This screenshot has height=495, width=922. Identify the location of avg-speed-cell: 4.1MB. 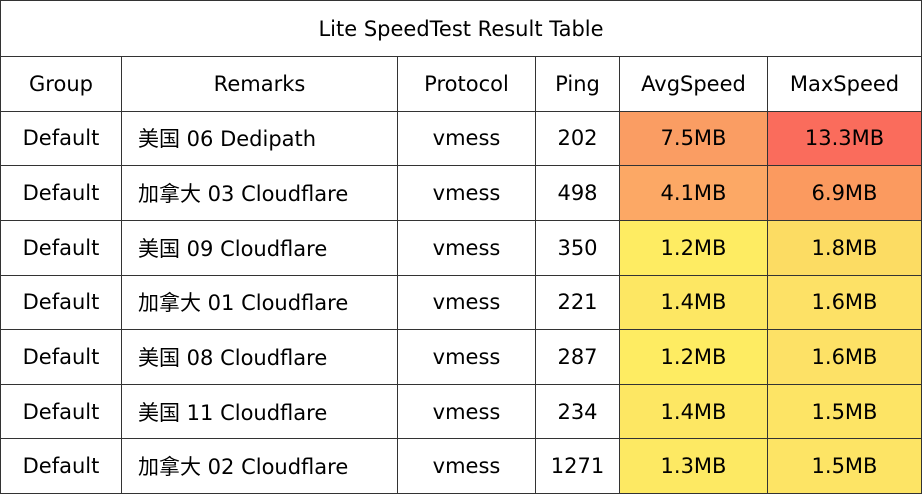
(694, 193).